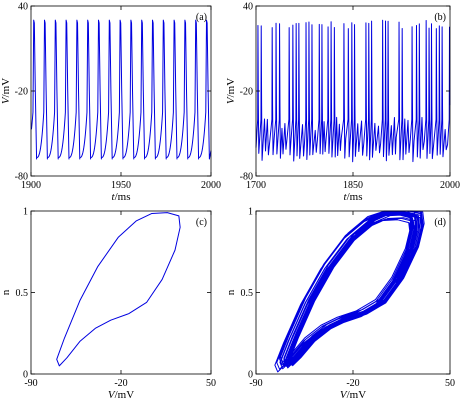  What do you see at coordinates (440, 17) in the screenshot?
I see `panel-label-b: (b)` at bounding box center [440, 17].